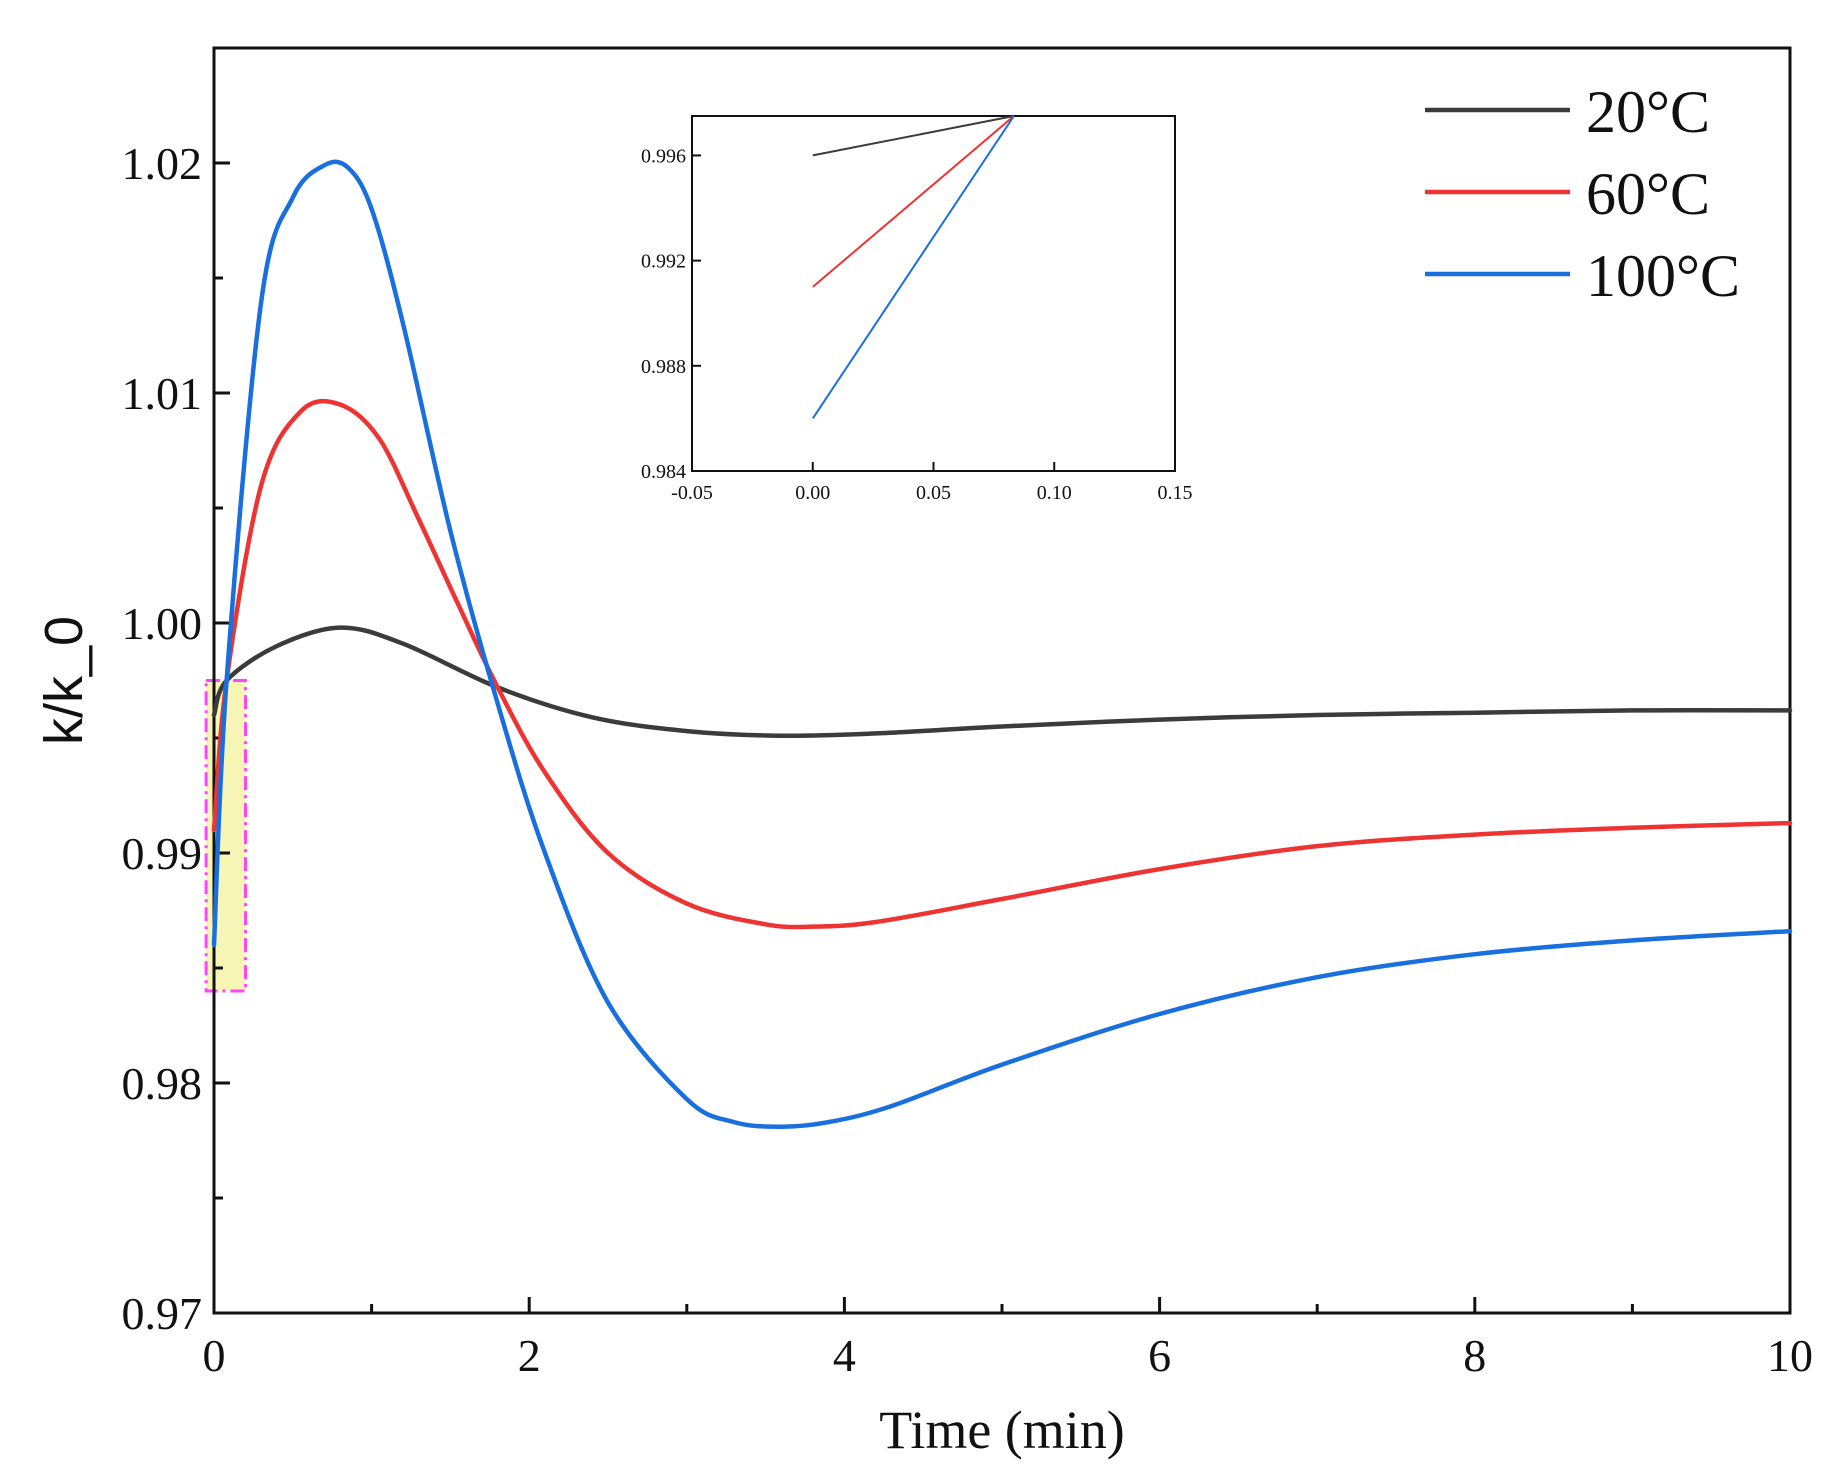  Describe the element at coordinates (162, 1313) in the screenshot. I see `y-tick-label: 0.97` at that location.